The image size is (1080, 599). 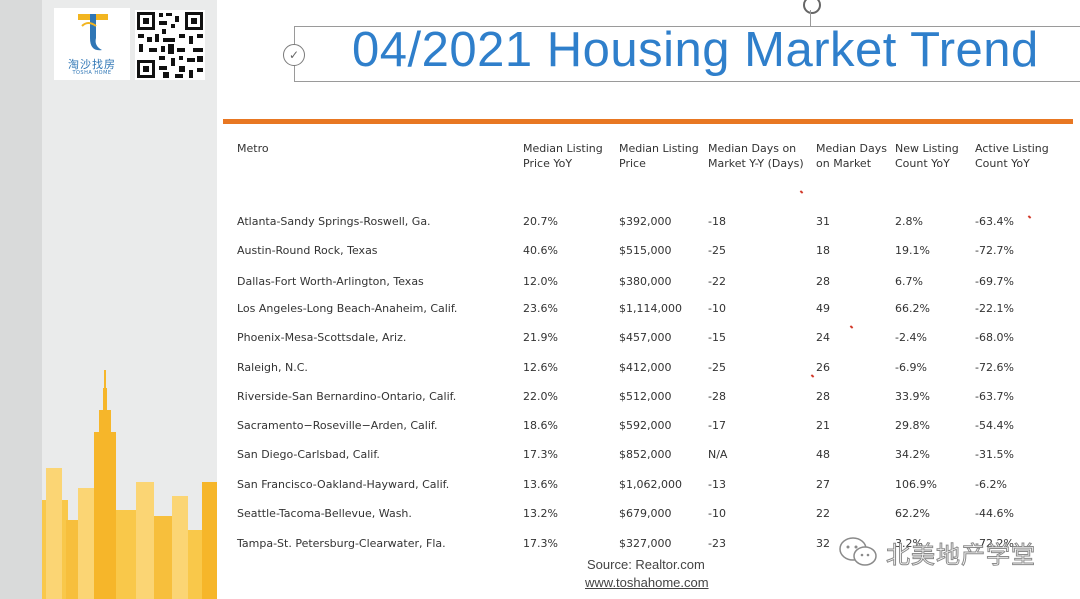 What do you see at coordinates (540, 221) in the screenshot?
I see `cell-price-yoy: 20.7%` at bounding box center [540, 221].